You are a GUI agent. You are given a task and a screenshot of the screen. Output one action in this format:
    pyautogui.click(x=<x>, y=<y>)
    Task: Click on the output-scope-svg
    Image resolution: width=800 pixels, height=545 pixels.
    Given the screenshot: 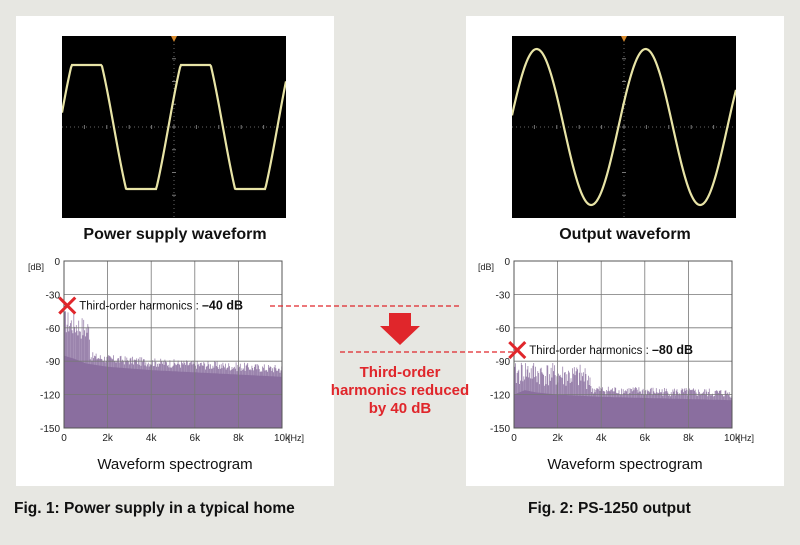 What is the action you would take?
    pyautogui.click(x=624, y=127)
    